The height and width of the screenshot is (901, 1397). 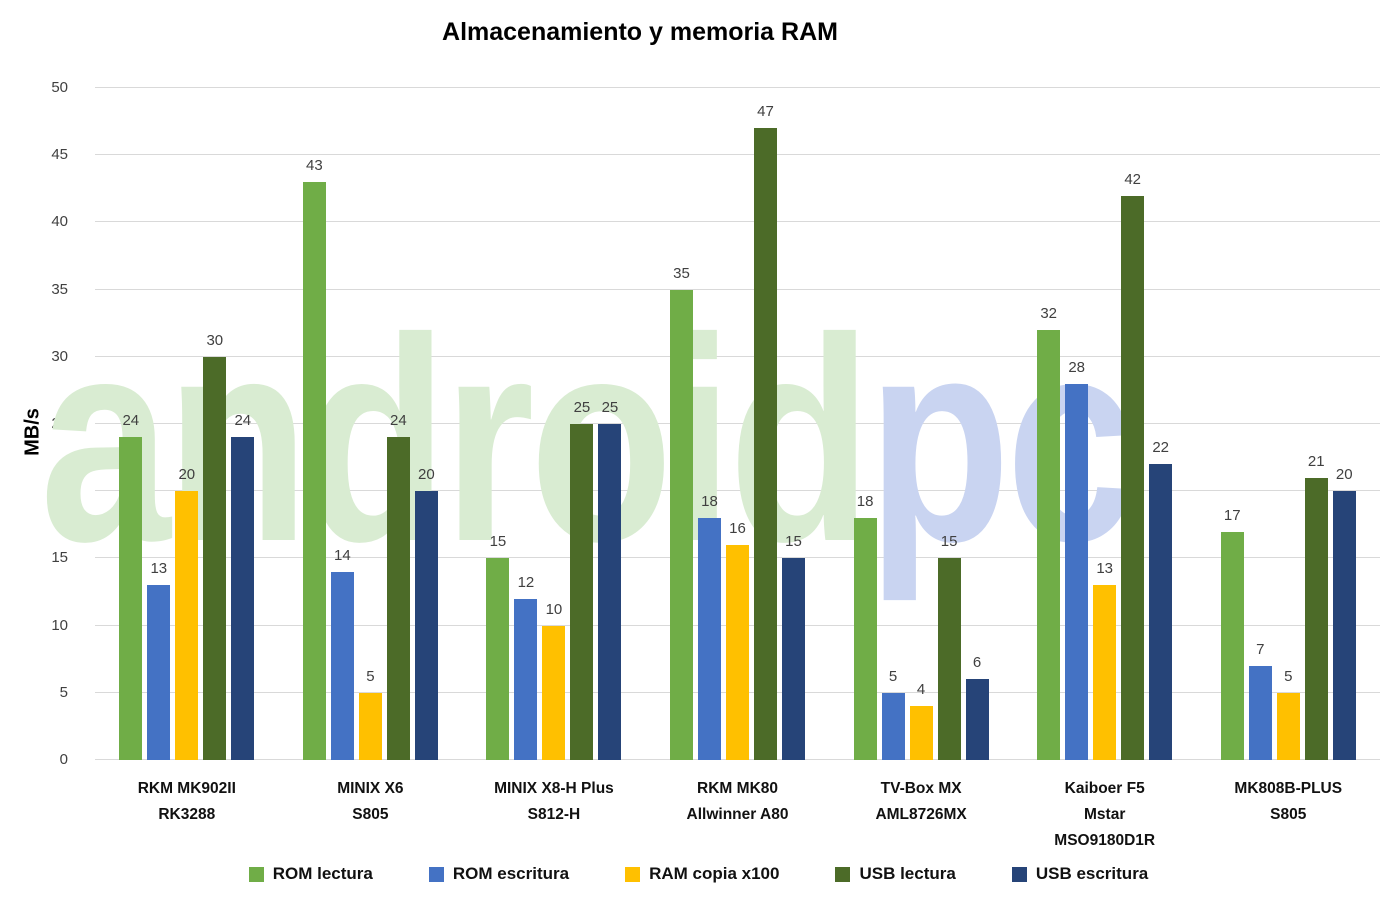 I want to click on y-tick-label: 30, so click(x=59, y=356).